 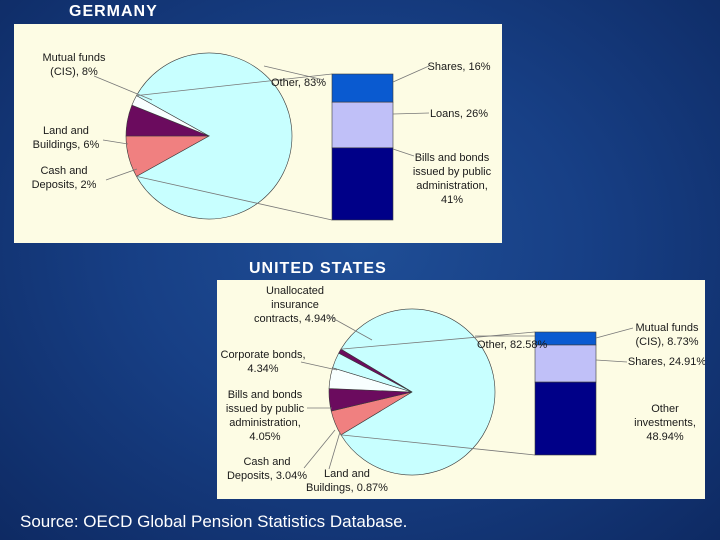 I want to click on pie-label-land-and: Land and Buildings, 0.87%, so click(x=347, y=481).